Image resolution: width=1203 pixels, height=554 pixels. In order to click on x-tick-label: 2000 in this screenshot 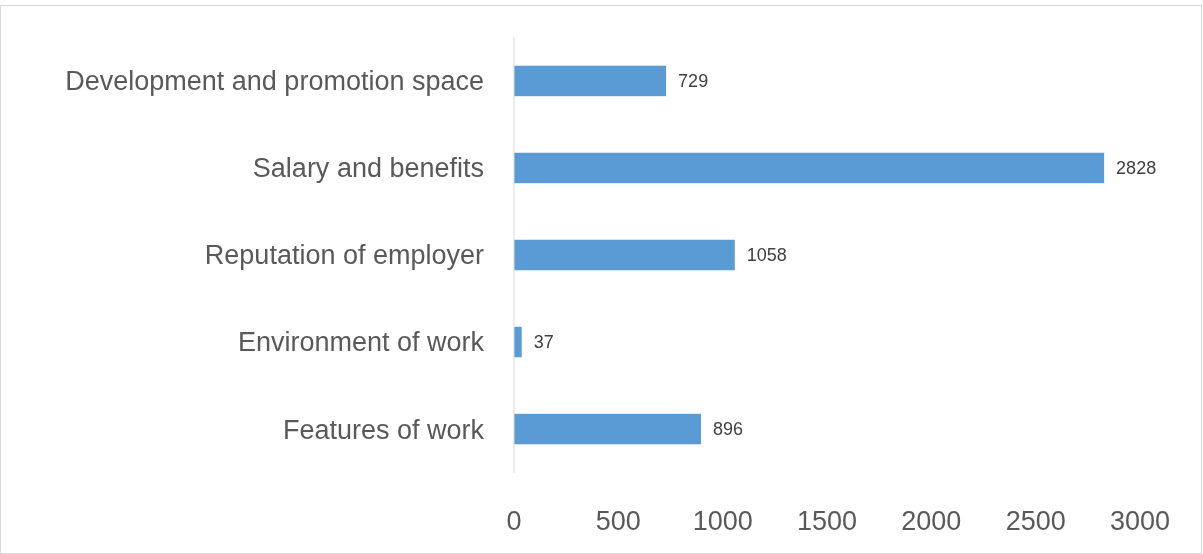, I will do `click(931, 521)`.